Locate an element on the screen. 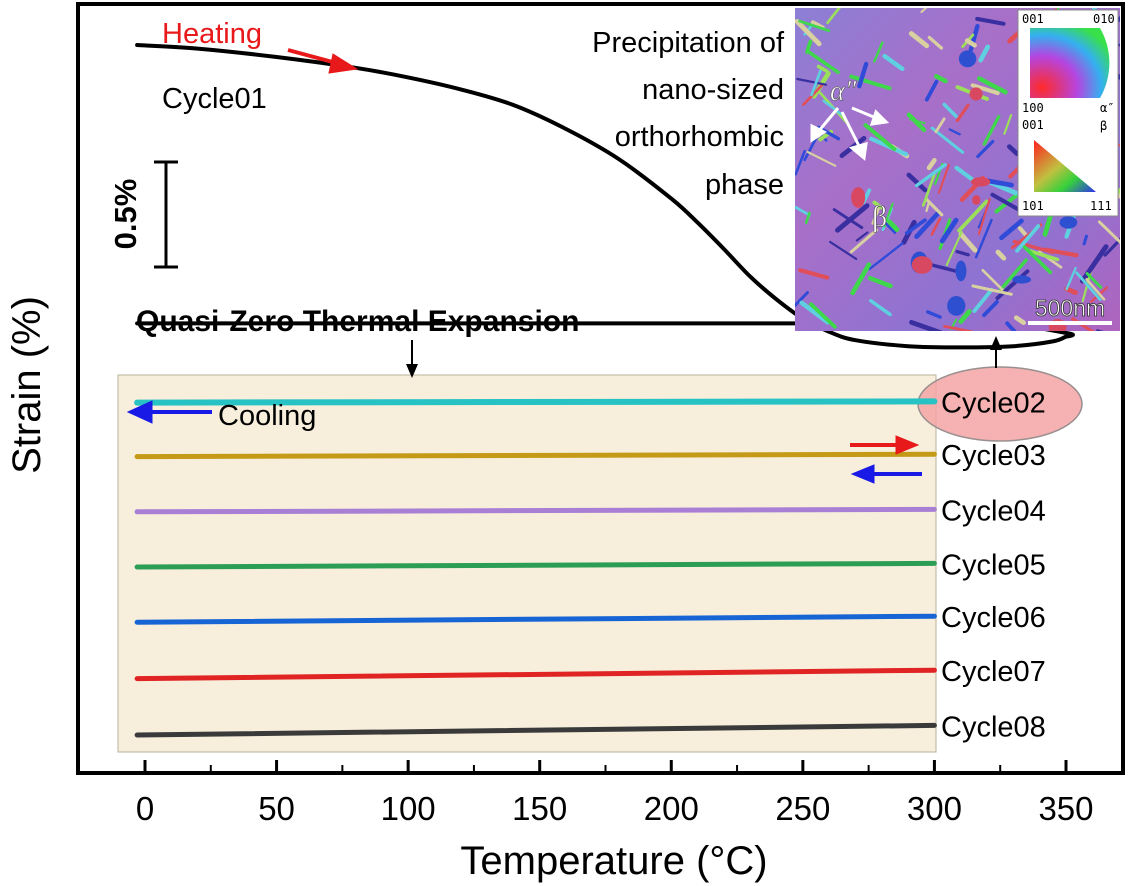 This screenshot has width=1129, height=886. cycle01-loop-tip is located at coordinates (1070, 335).